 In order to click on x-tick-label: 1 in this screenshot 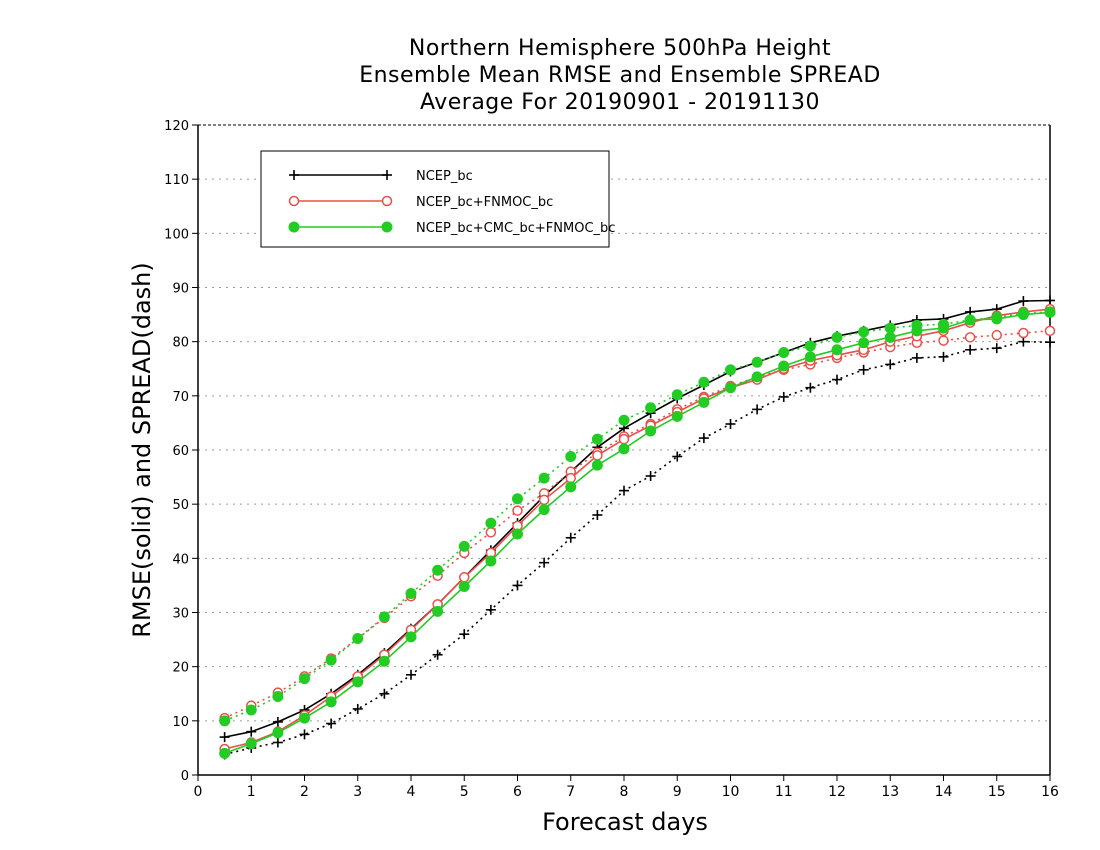, I will do `click(251, 792)`.